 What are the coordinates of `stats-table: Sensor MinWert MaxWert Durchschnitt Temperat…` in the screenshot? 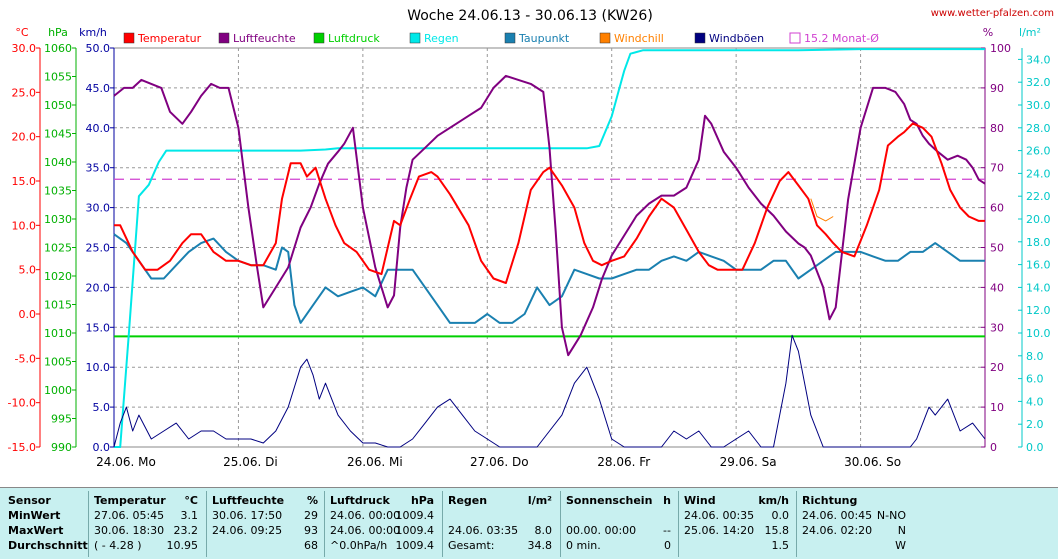 It's located at (529, 523).